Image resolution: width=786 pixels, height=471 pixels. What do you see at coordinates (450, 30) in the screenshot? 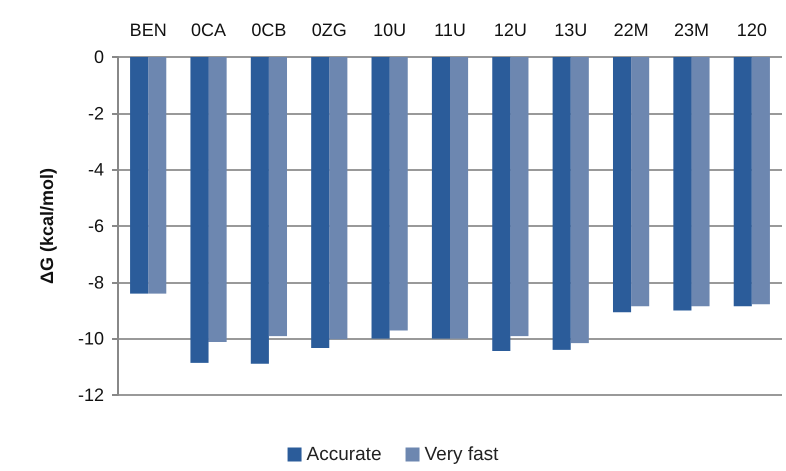
I see `x-tick-label: 11U` at bounding box center [450, 30].